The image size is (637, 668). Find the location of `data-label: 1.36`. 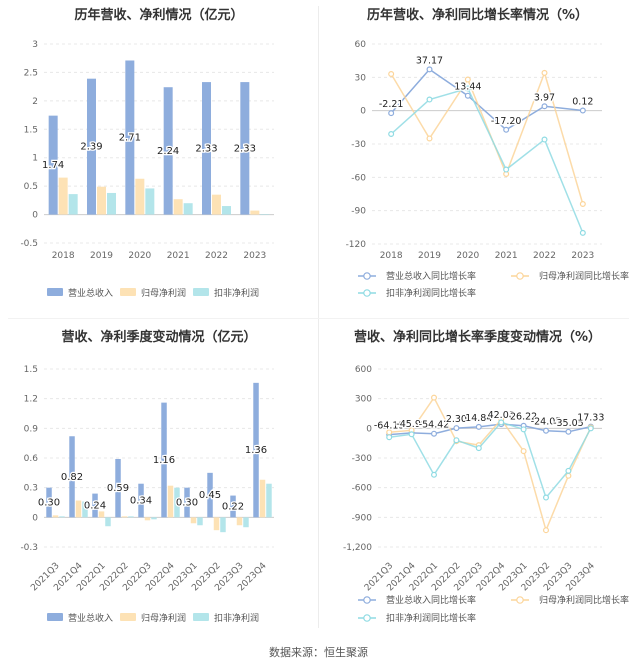

data-label: 1.36 is located at coordinates (256, 450).